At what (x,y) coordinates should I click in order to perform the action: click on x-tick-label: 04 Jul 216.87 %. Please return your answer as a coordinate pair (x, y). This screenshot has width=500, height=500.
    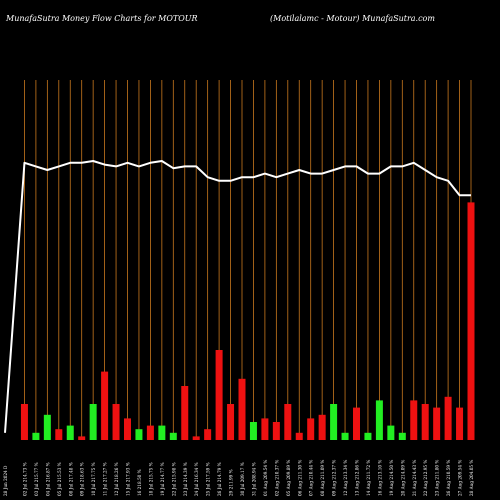
    Looking at the image, I should click on (47, 479).